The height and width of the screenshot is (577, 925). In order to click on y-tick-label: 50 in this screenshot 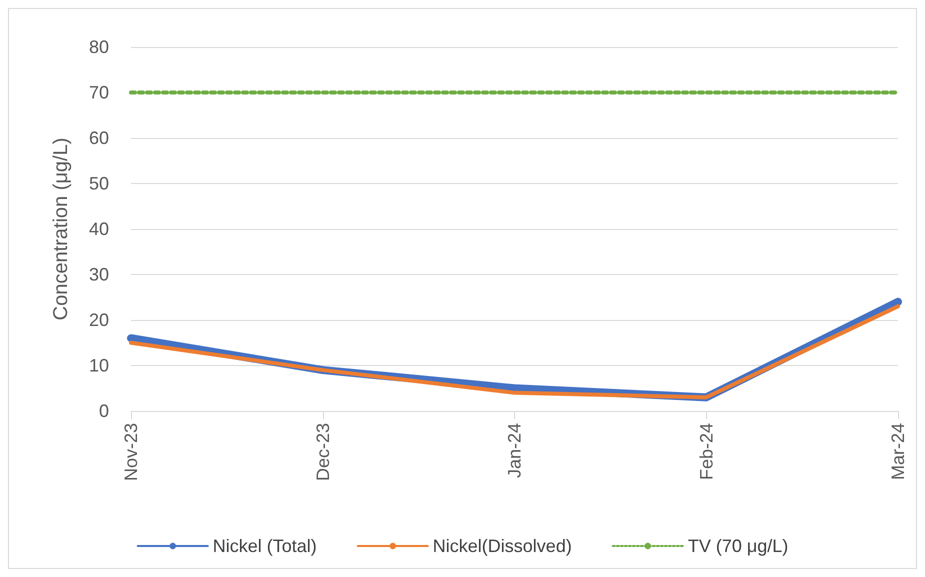, I will do `click(98, 184)`.